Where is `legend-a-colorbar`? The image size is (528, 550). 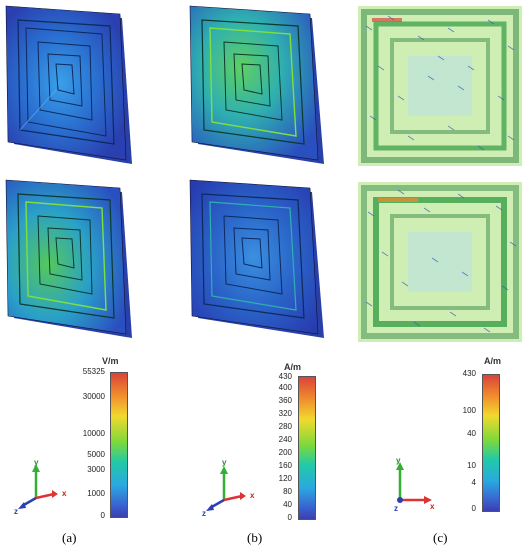
legend-a-colorbar is located at coordinates (119, 445).